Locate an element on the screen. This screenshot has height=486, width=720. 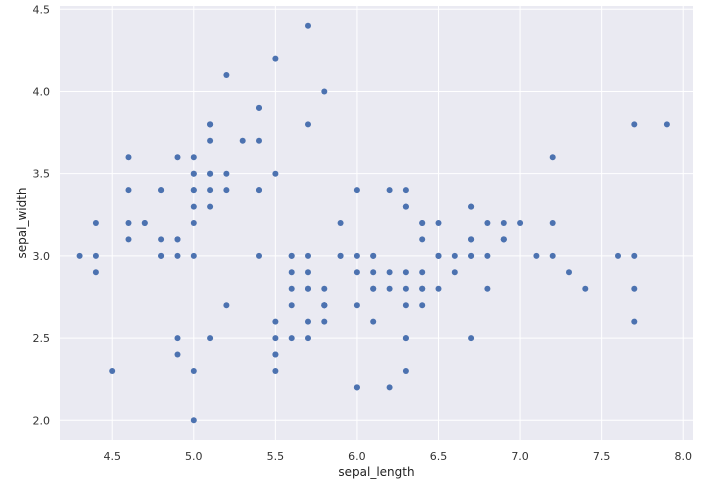
y-axis-label: sepal_width is located at coordinates (22, 222).